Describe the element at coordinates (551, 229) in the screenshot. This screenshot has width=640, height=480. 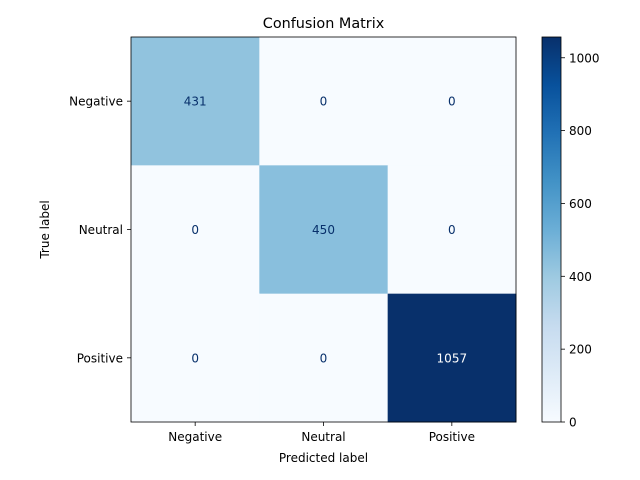
I see `colorbar` at that location.